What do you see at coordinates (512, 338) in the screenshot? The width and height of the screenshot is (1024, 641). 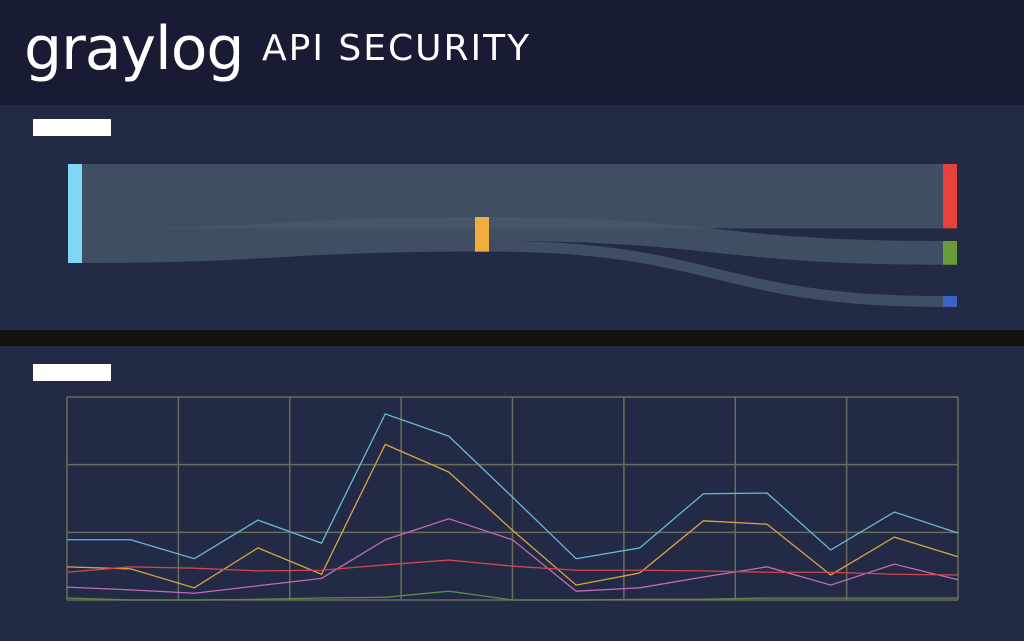 I see `divider` at bounding box center [512, 338].